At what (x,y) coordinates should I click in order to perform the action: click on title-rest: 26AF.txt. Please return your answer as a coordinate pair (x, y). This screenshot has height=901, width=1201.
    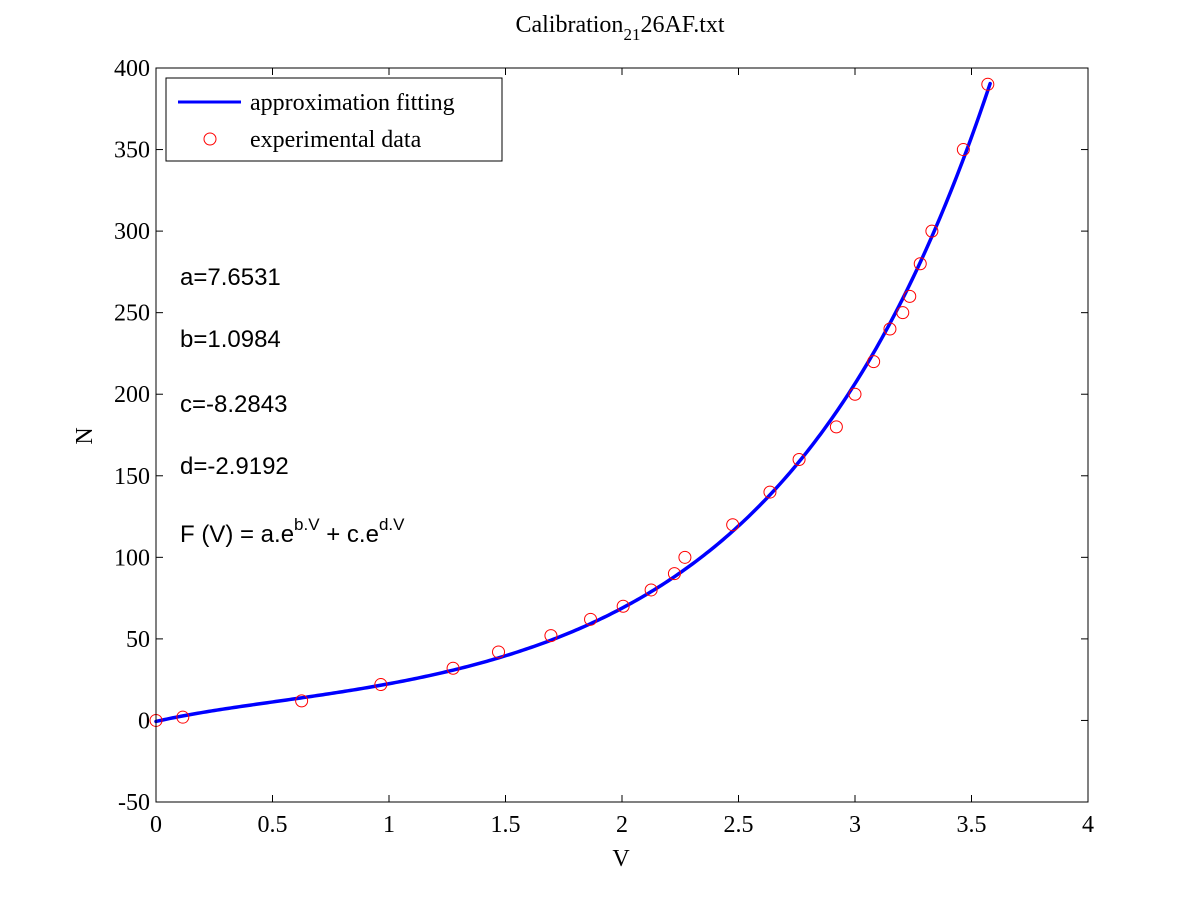
    Looking at the image, I should click on (682, 25).